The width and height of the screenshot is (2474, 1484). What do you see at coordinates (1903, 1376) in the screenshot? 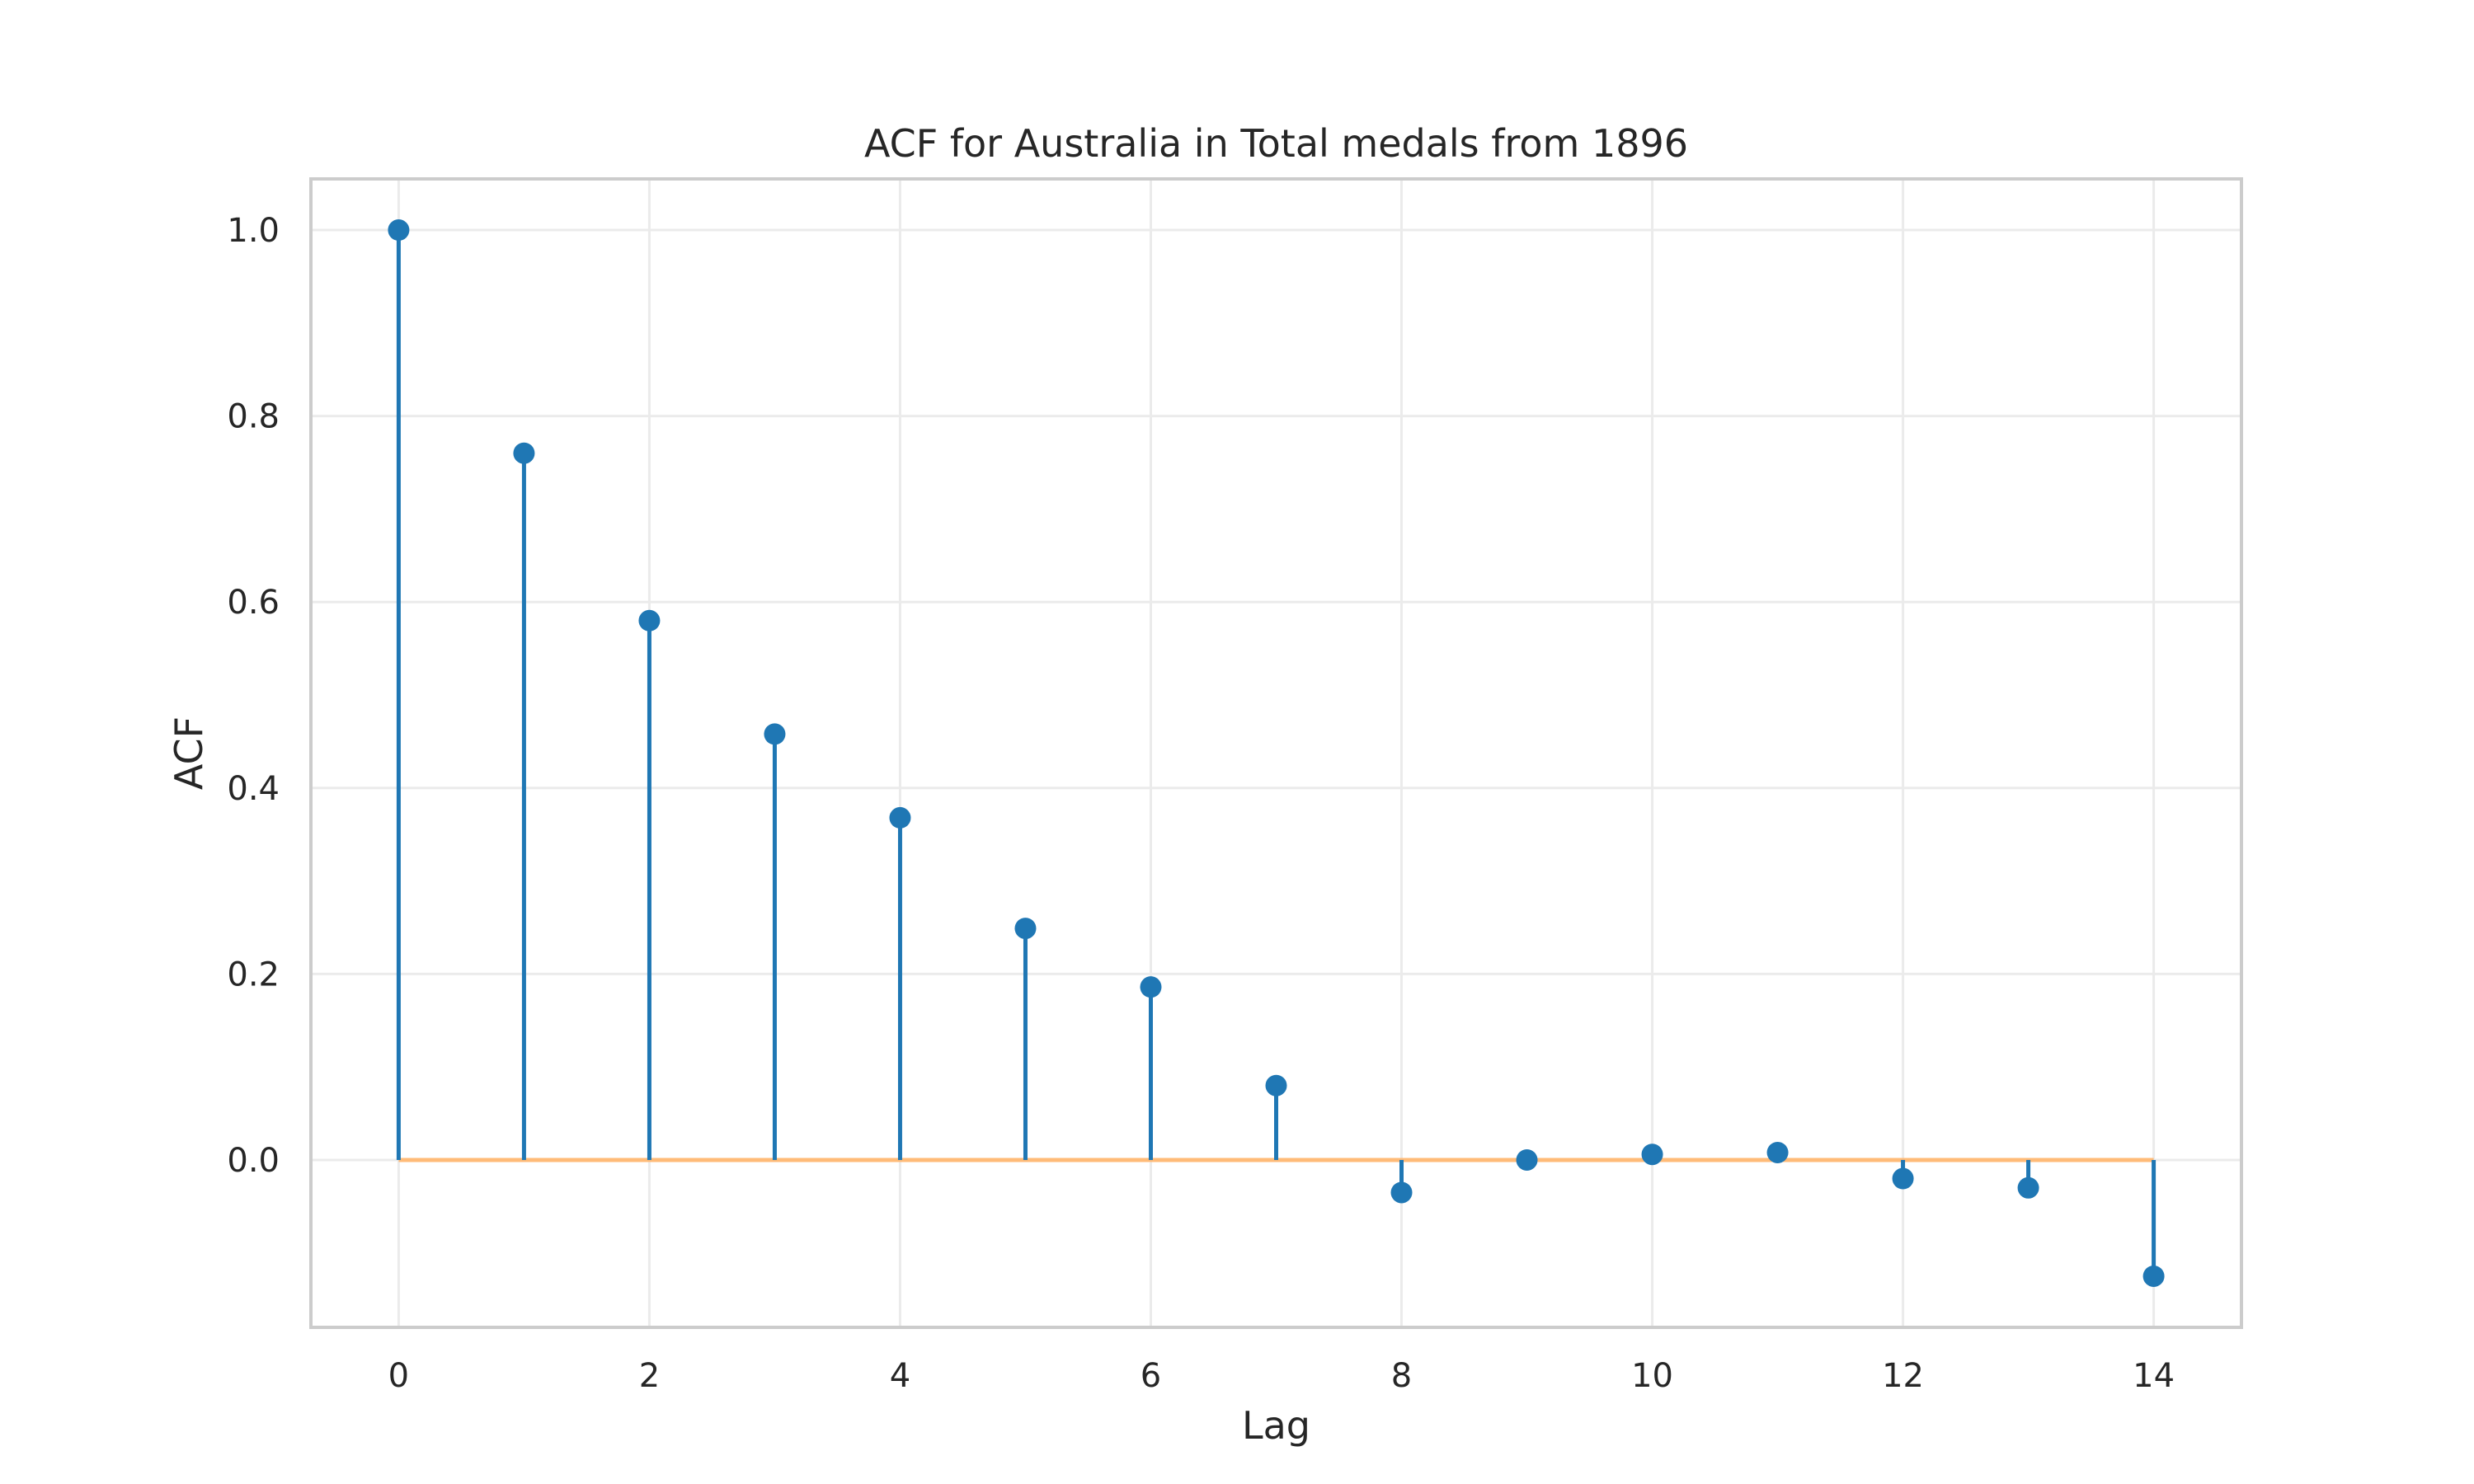
I see `x-tick-label: 12` at bounding box center [1903, 1376].